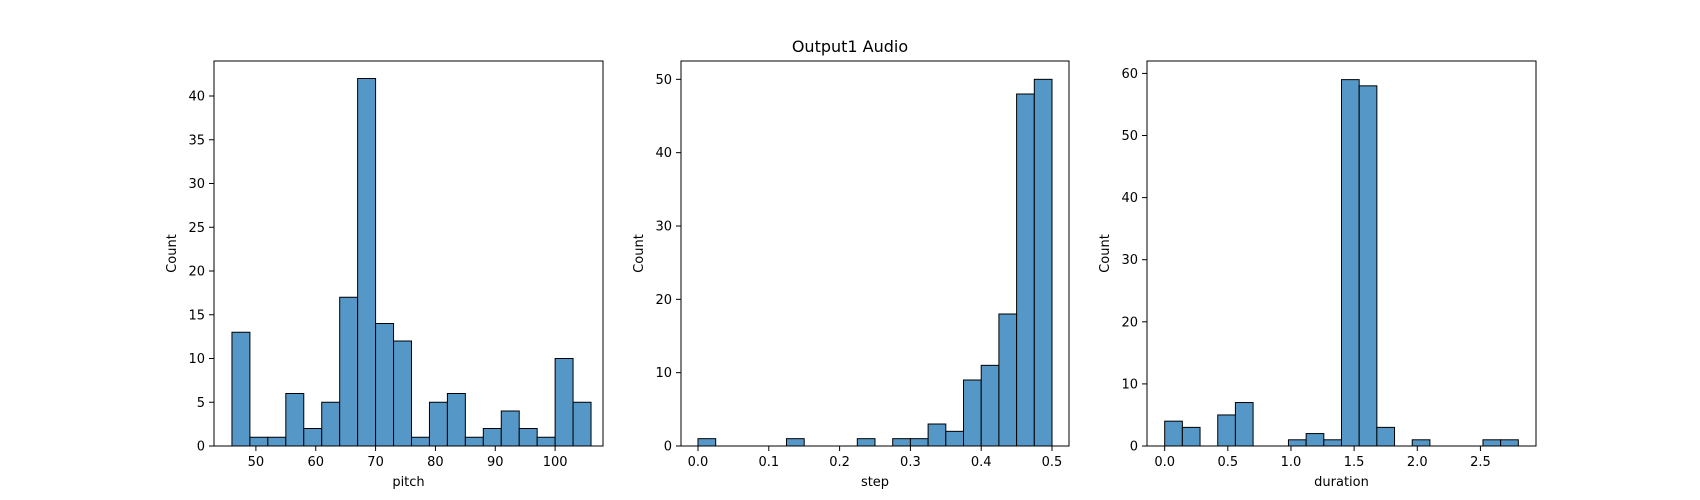 This screenshot has height=500, width=1700. I want to click on x-tick-label: 60, so click(315, 462).